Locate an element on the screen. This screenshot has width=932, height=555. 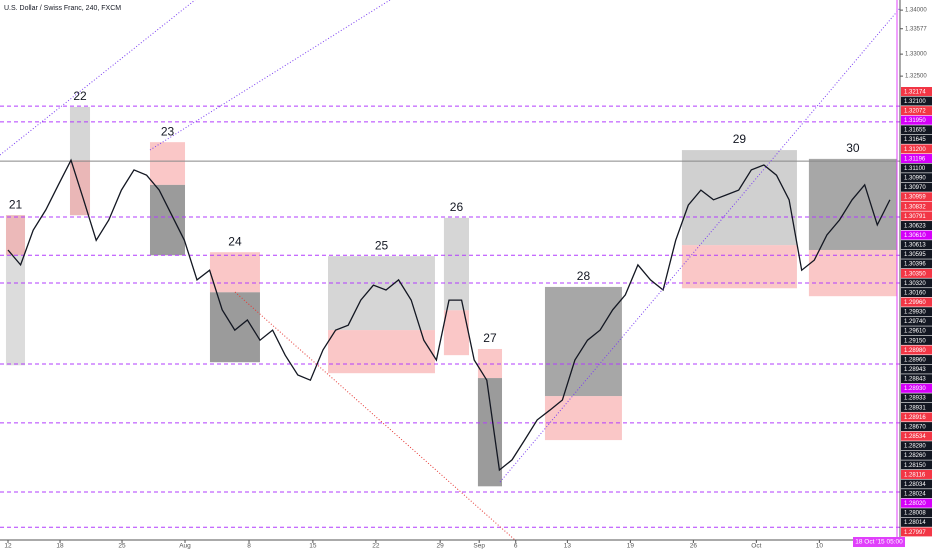
price-tag-label: 1.29960 is located at coordinates (915, 303).